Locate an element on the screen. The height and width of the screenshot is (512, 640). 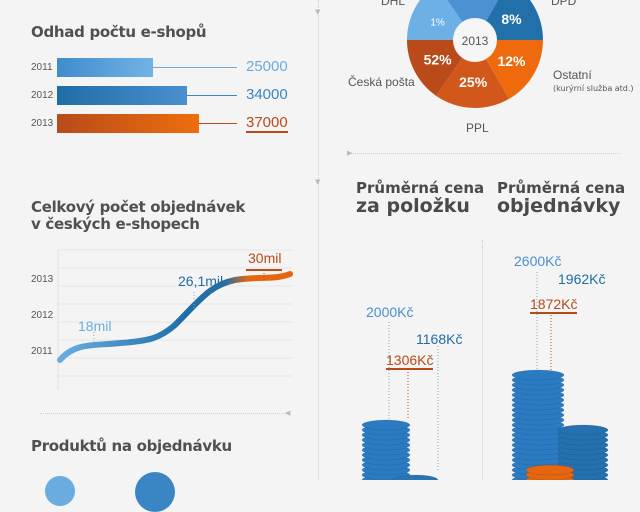
item-price-title-line2: za položku is located at coordinates (413, 206).